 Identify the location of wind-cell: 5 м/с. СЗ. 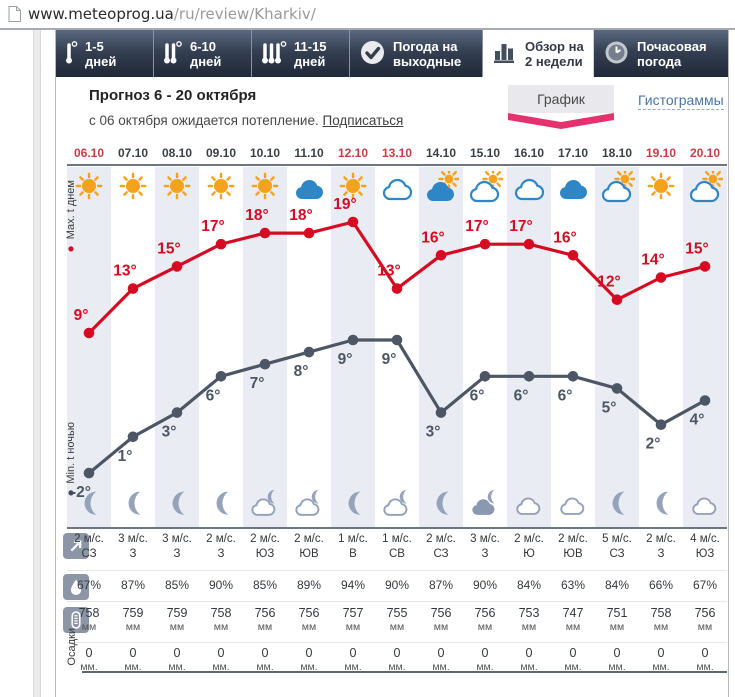
(617, 546).